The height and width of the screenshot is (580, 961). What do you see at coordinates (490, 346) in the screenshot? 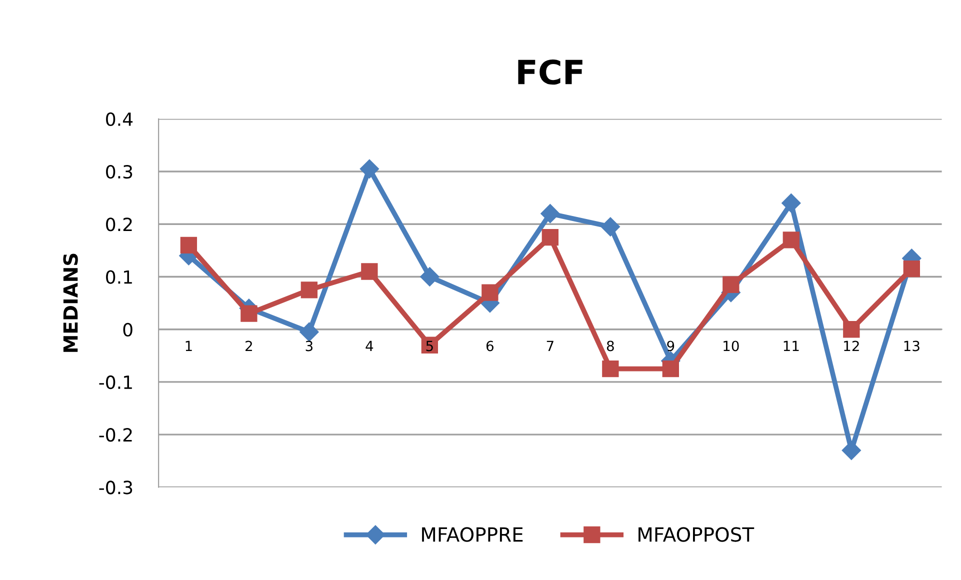
I see `x-tick-label: 6` at bounding box center [490, 346].